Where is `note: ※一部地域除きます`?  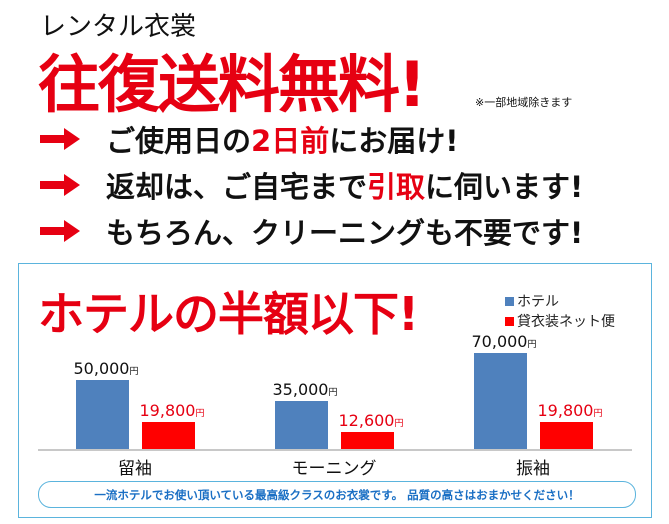
note: ※一部地域除きます is located at coordinates (524, 102).